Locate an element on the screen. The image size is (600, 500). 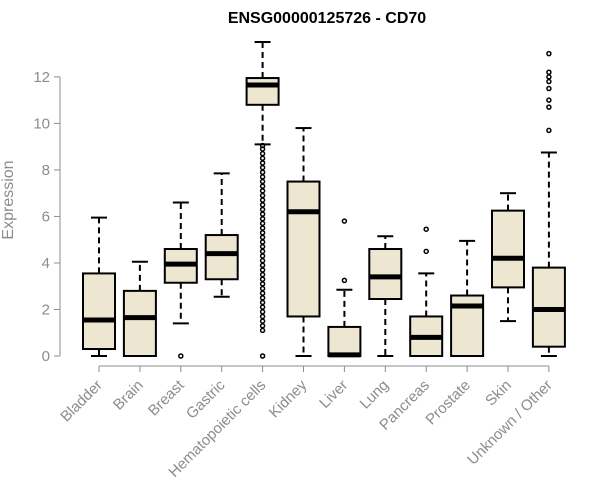
y-tick-label: 4 is located at coordinates (46, 263).